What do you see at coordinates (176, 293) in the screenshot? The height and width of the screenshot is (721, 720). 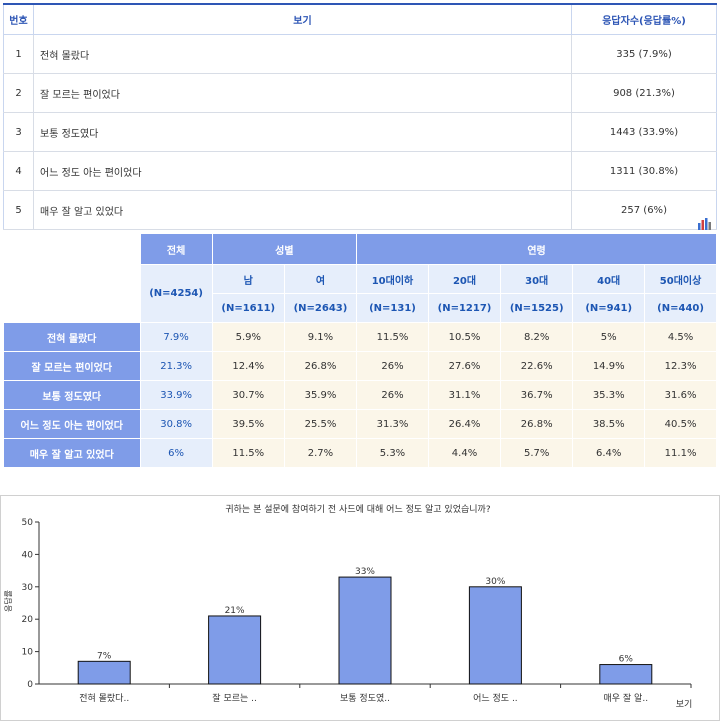 I see `total-n: (N=4254)` at bounding box center [176, 293].